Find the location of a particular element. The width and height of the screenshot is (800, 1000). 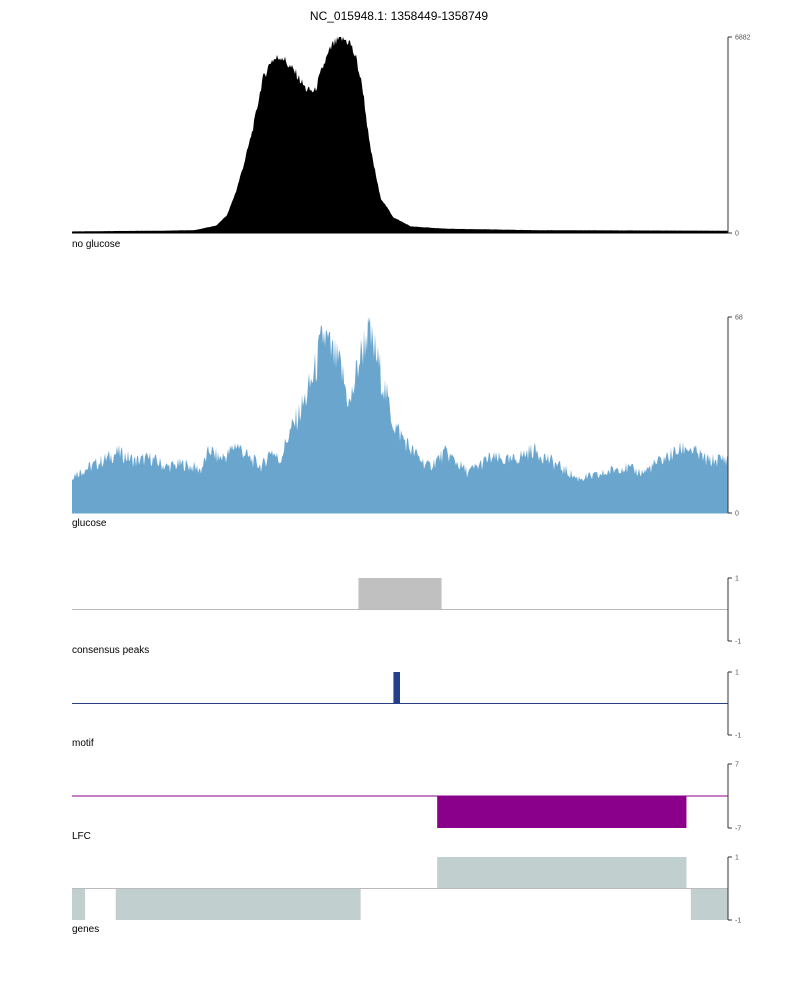

consensus_peaks-tick-label: -1 is located at coordinates (738, 642).